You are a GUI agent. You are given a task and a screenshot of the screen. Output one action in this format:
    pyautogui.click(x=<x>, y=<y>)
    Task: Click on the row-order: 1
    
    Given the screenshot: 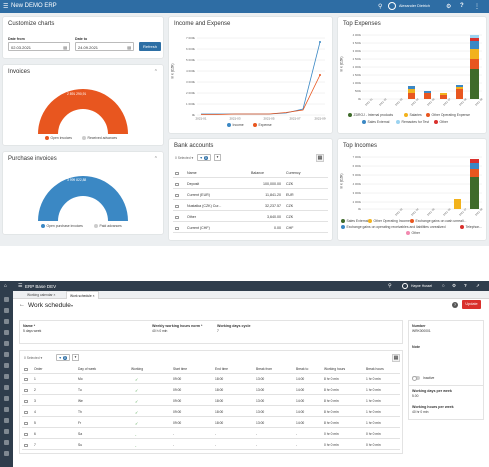 What is the action you would take?
    pyautogui.click(x=35, y=379)
    